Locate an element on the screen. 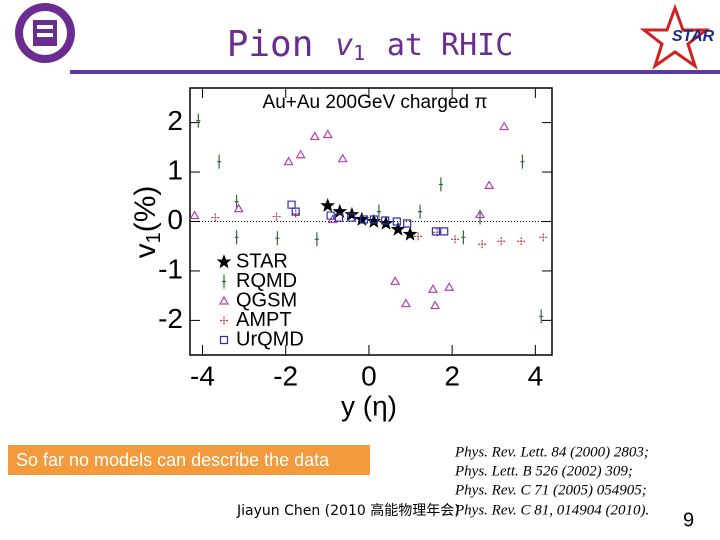 The height and width of the screenshot is (540, 720). y-tick-label: 1 is located at coordinates (175, 169).